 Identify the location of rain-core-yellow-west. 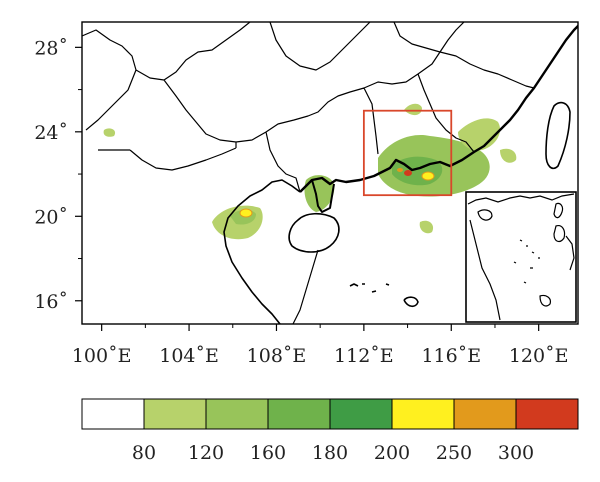
(246, 213).